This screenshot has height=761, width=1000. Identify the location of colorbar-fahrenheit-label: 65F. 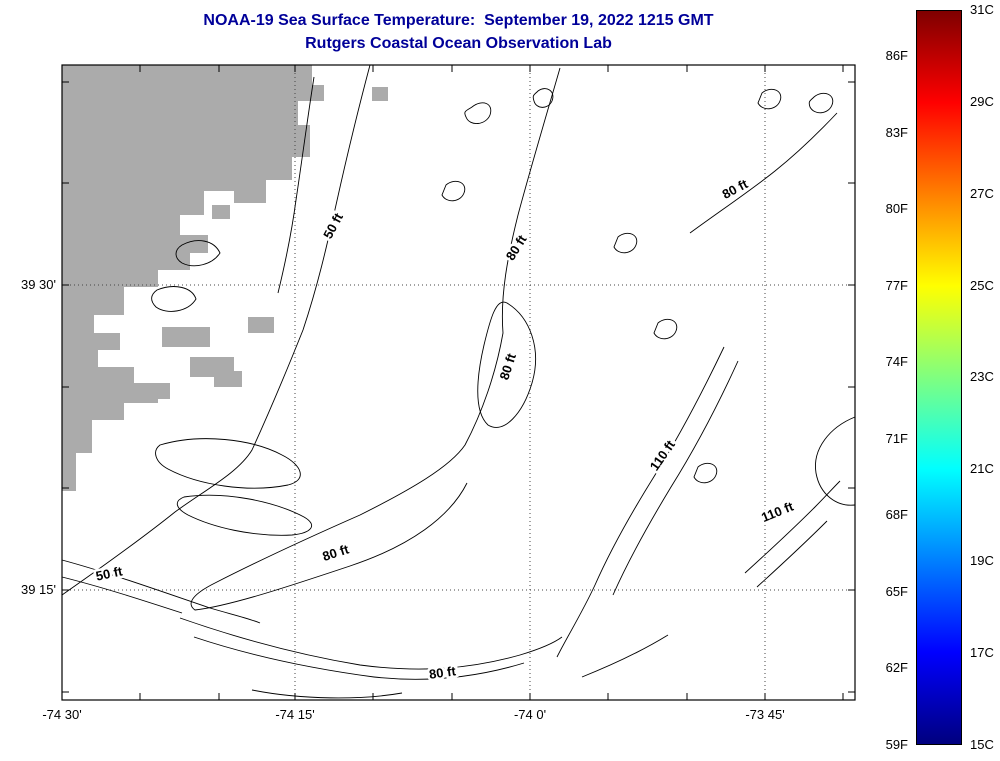
(896, 591).